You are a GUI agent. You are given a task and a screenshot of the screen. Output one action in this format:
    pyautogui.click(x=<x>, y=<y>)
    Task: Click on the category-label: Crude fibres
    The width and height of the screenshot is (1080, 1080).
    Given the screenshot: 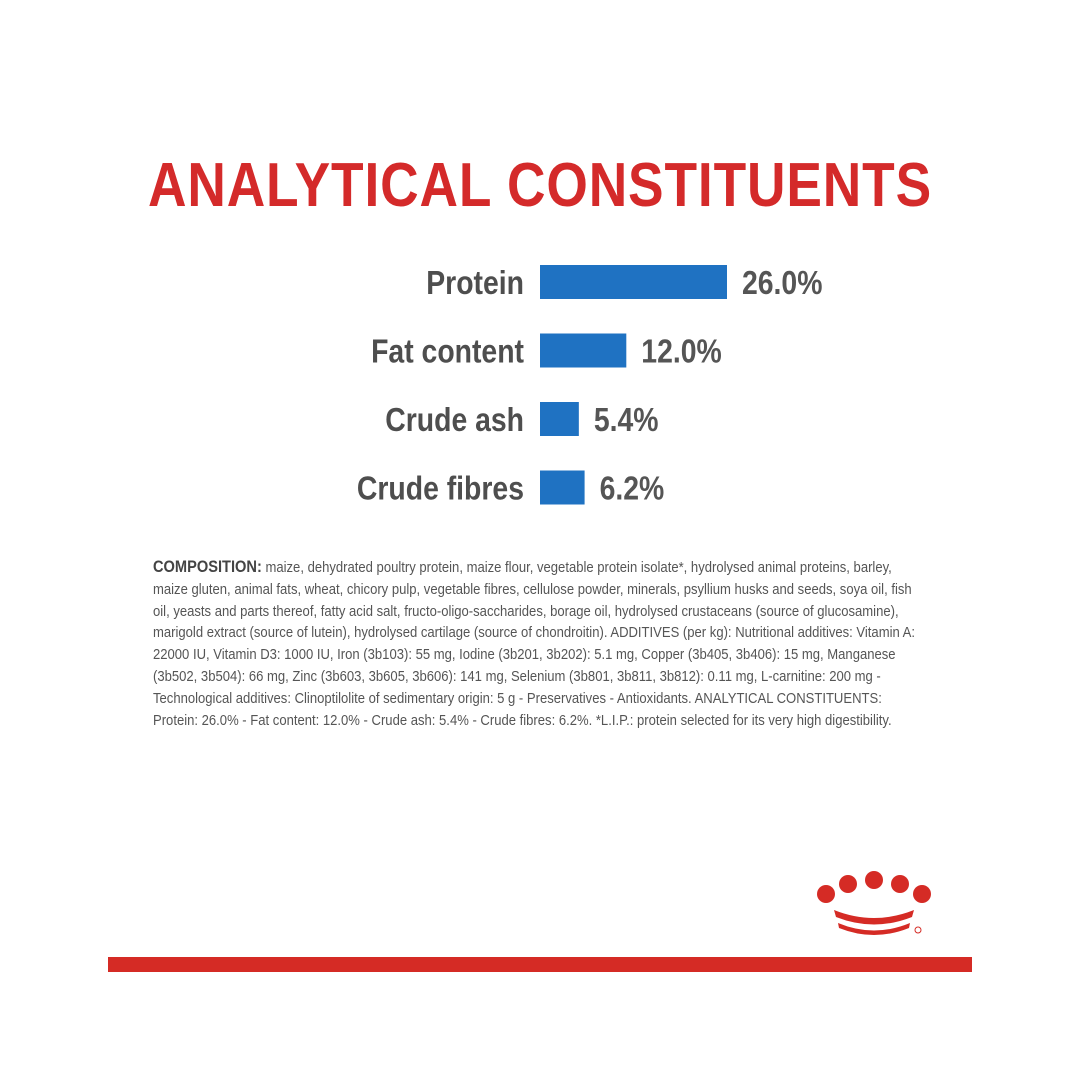 What is the action you would take?
    pyautogui.click(x=440, y=488)
    